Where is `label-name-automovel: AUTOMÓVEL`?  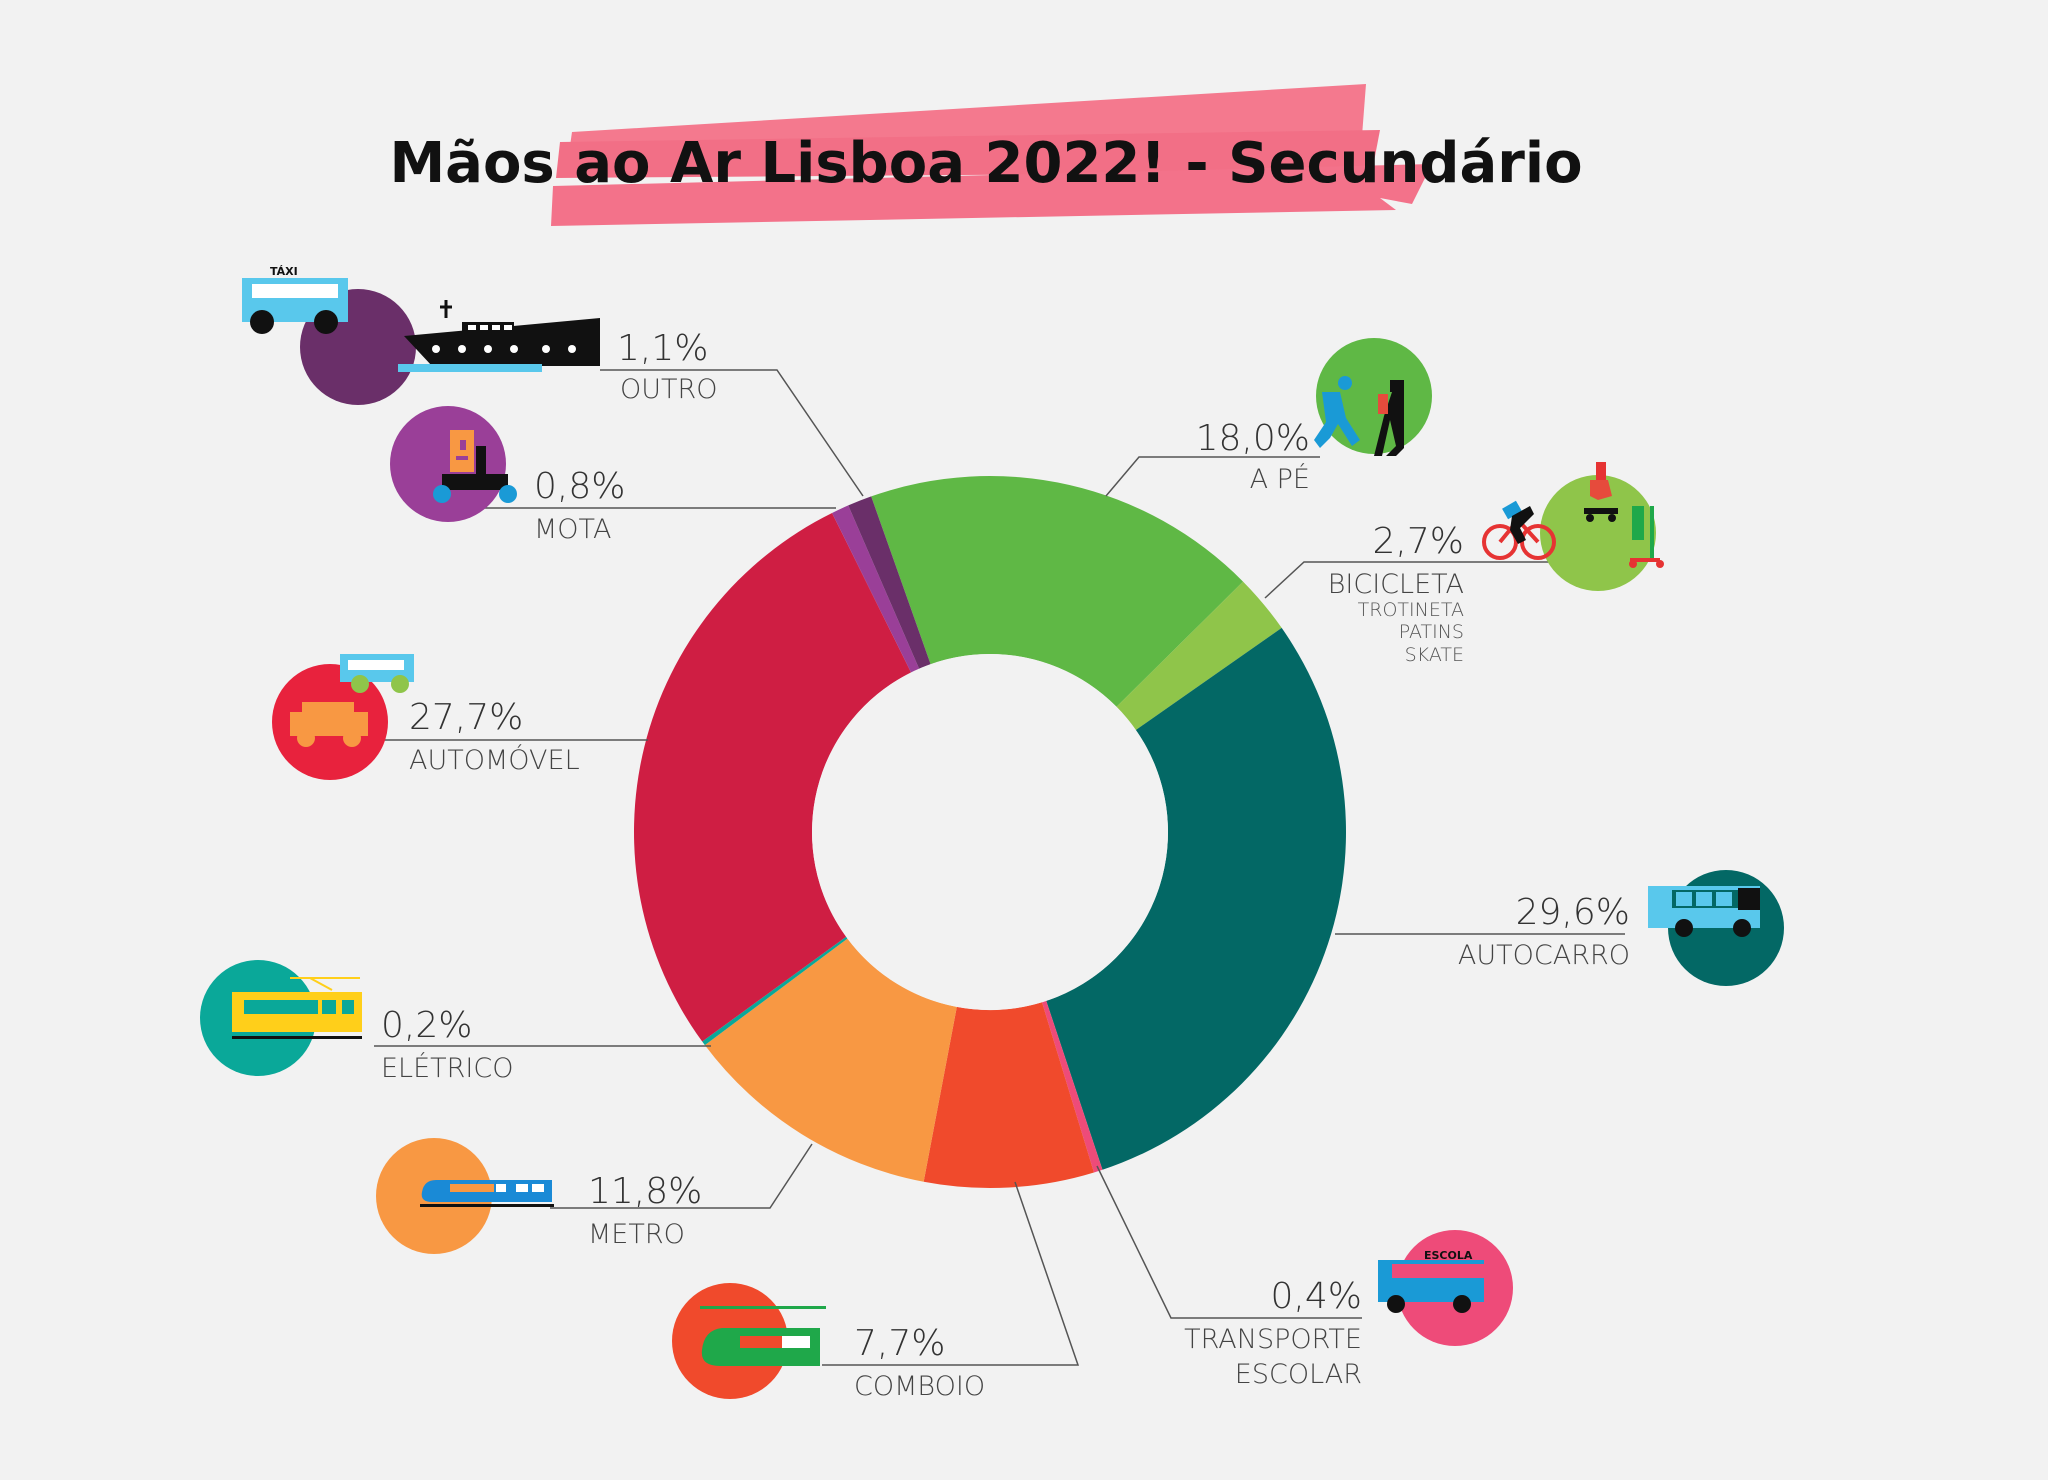
label-name-automovel: AUTOMÓVEL is located at coordinates (494, 760).